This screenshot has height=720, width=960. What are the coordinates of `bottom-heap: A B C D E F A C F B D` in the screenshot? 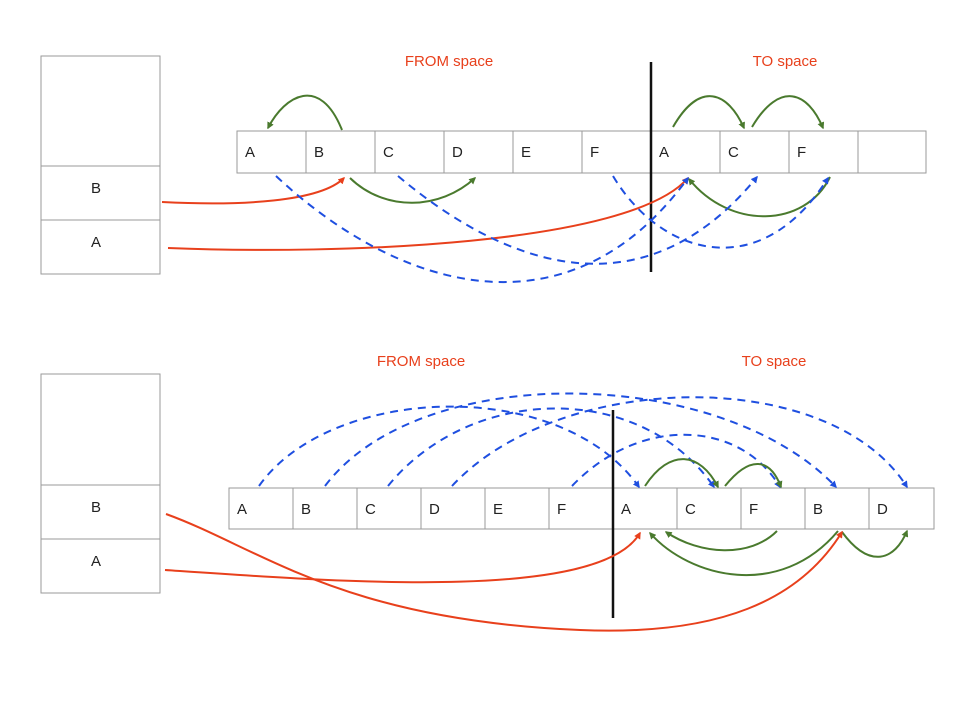 It's located at (581, 508).